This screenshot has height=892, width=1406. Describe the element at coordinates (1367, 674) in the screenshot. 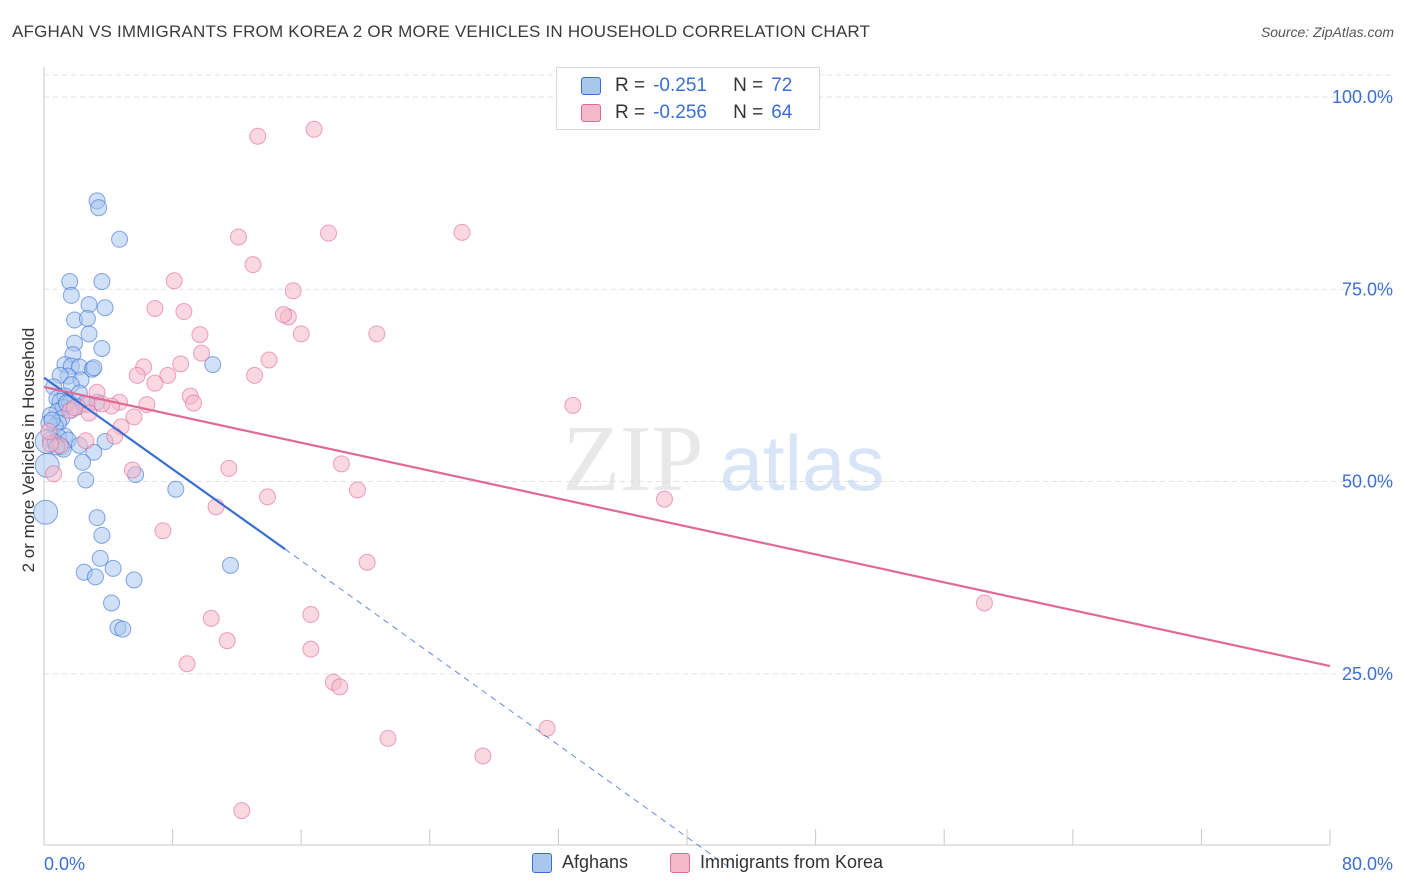

I see `y-tick-label: 25.0%` at that location.